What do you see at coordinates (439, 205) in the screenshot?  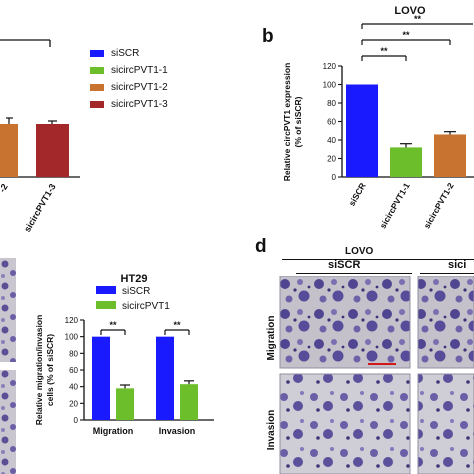 I see `x-tick-label: sicircPVT1-2` at bounding box center [439, 205].